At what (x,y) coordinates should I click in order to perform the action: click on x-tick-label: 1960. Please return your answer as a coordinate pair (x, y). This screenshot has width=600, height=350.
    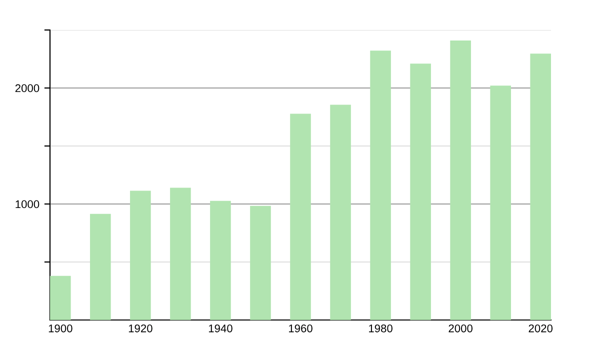
    Looking at the image, I should click on (300, 328).